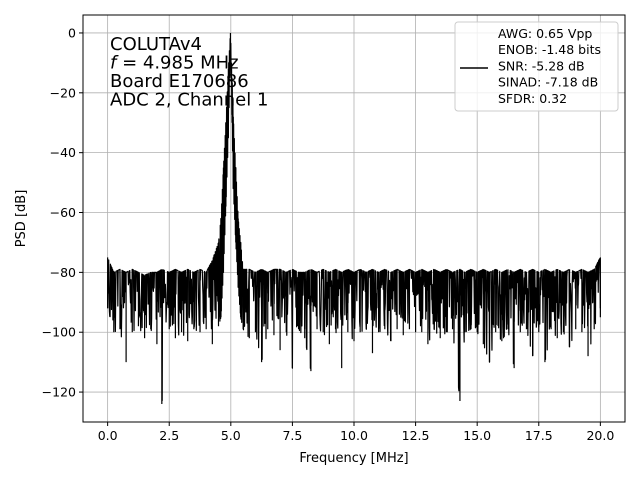 The image size is (640, 480). What do you see at coordinates (477, 435) in the screenshot?
I see `x-tick-label: 15.0` at bounding box center [477, 435].